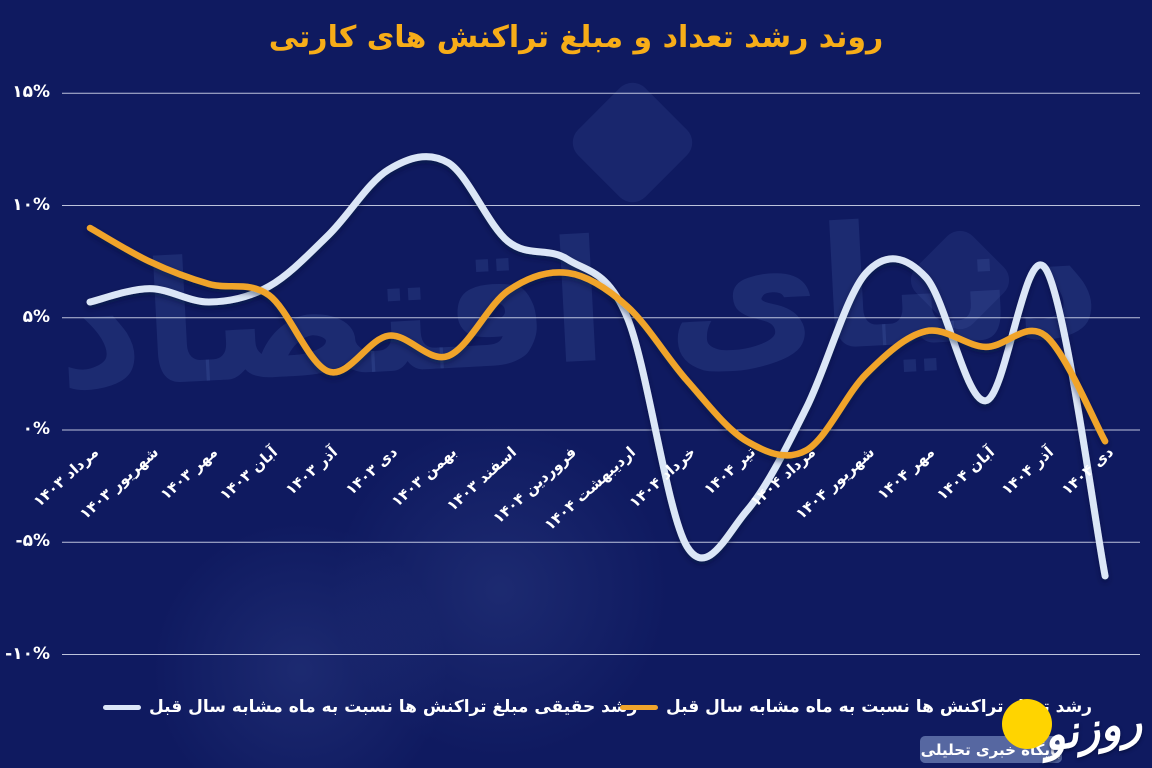  Describe the element at coordinates (27, 653) in the screenshot. I see `y-axis-tick: -۱۰%` at that location.